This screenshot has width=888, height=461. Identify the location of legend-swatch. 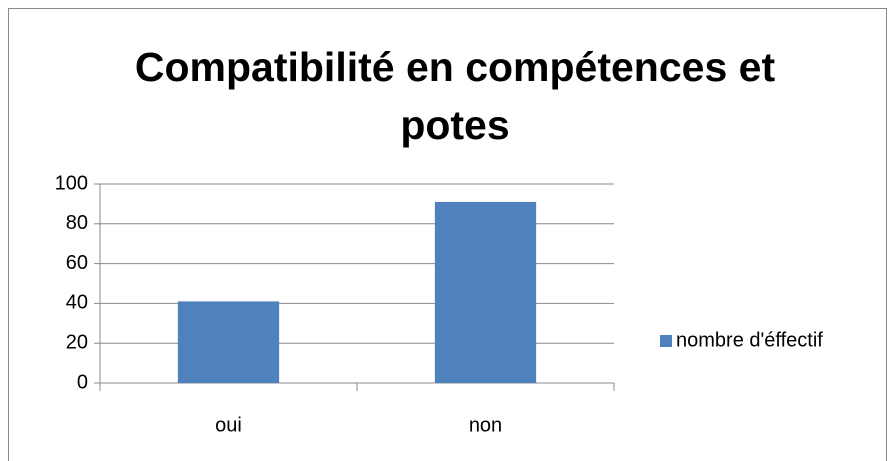
(666, 341).